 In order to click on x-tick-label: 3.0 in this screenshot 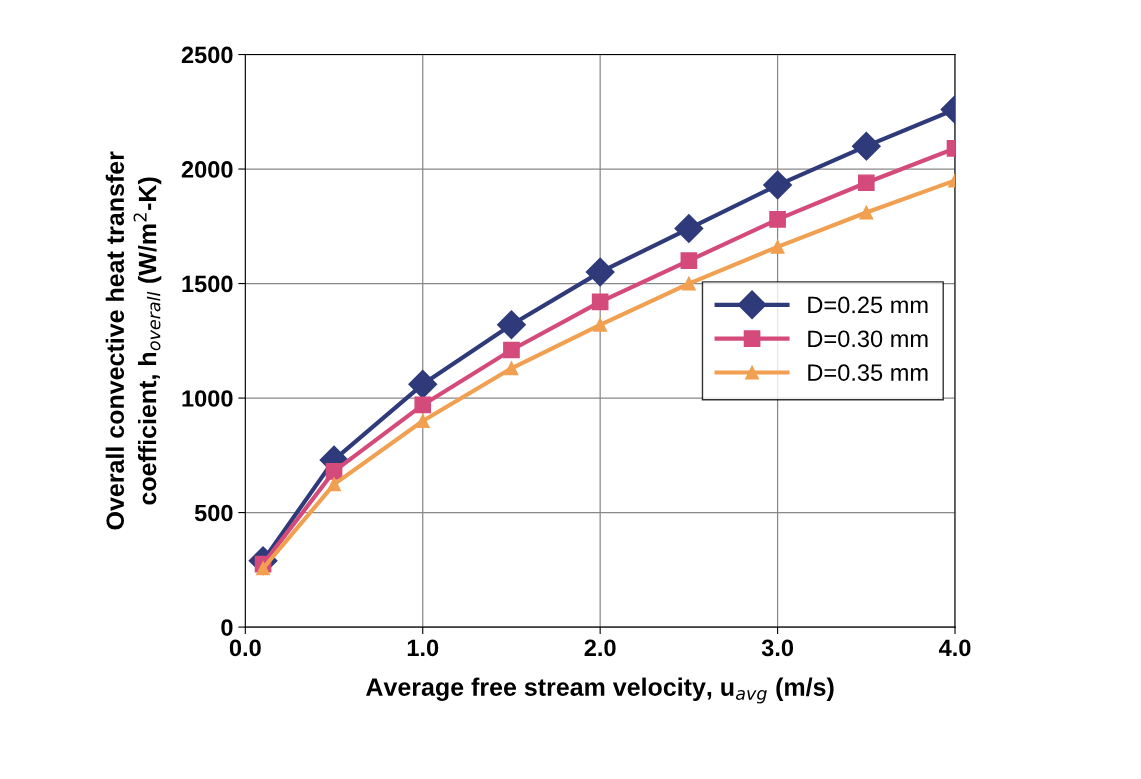, I will do `click(777, 648)`.